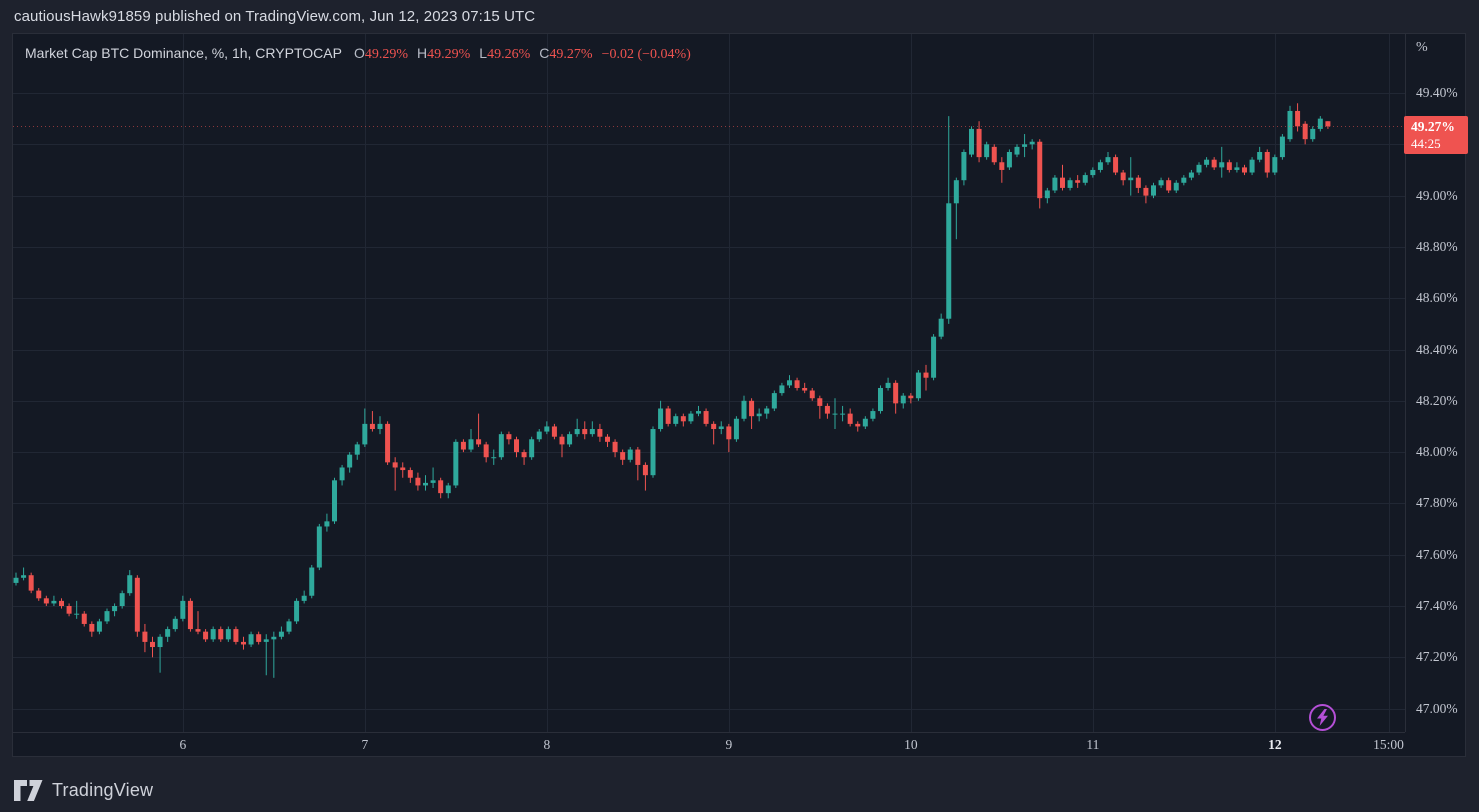 The image size is (1479, 812). Describe the element at coordinates (449, 54) in the screenshot. I see `legend-ohlc-value: 49.29%` at that location.